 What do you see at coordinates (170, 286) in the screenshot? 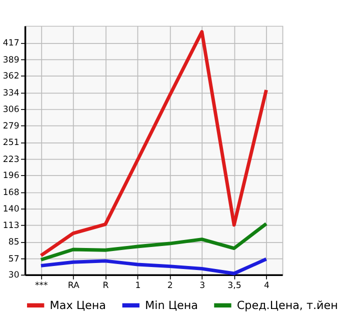
I see `x-tick-label: 2` at bounding box center [170, 286].